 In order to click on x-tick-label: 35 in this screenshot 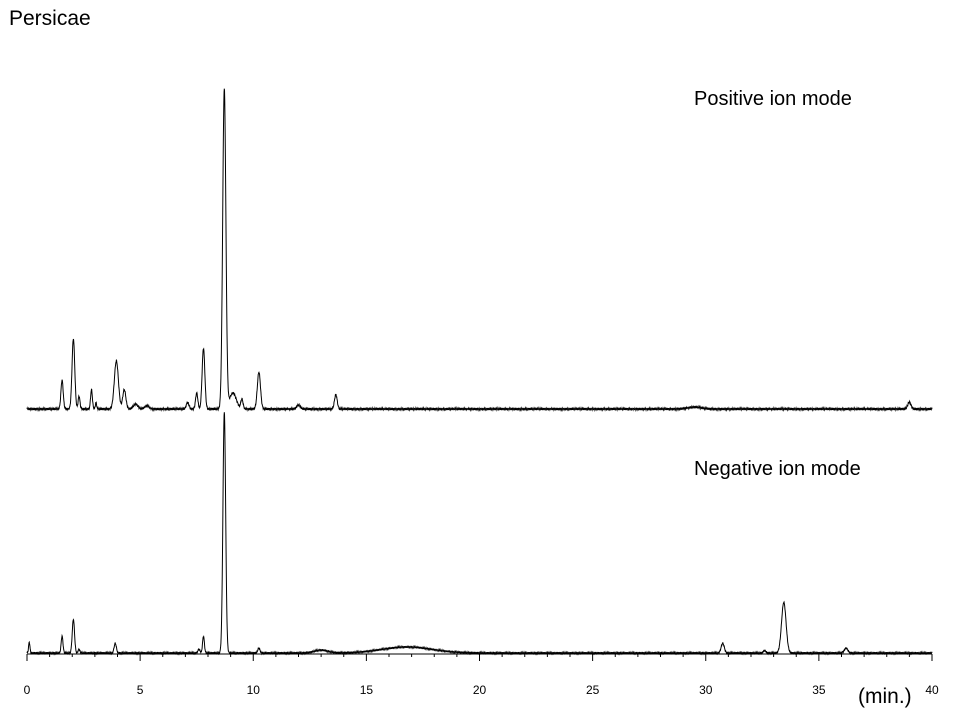, I will do `click(819, 690)`.